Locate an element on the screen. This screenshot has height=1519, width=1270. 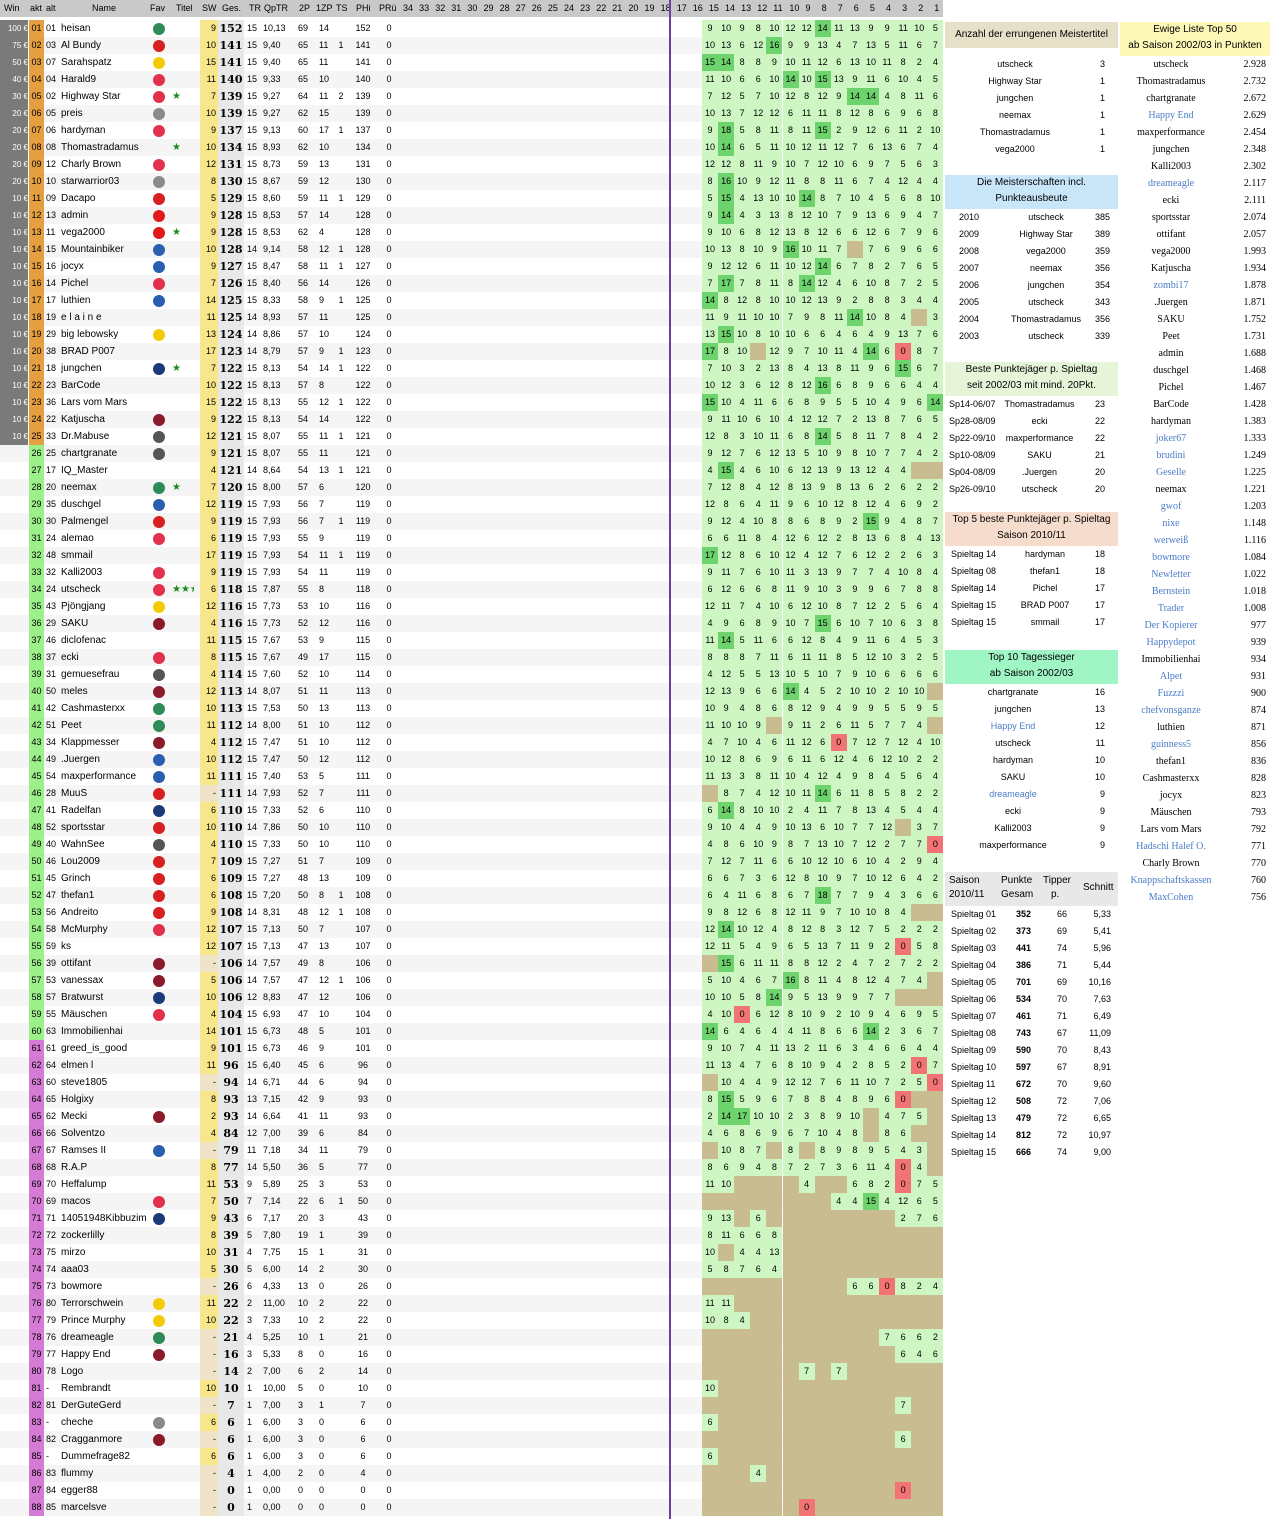
total-points: 0 is located at coordinates (231, 1507).